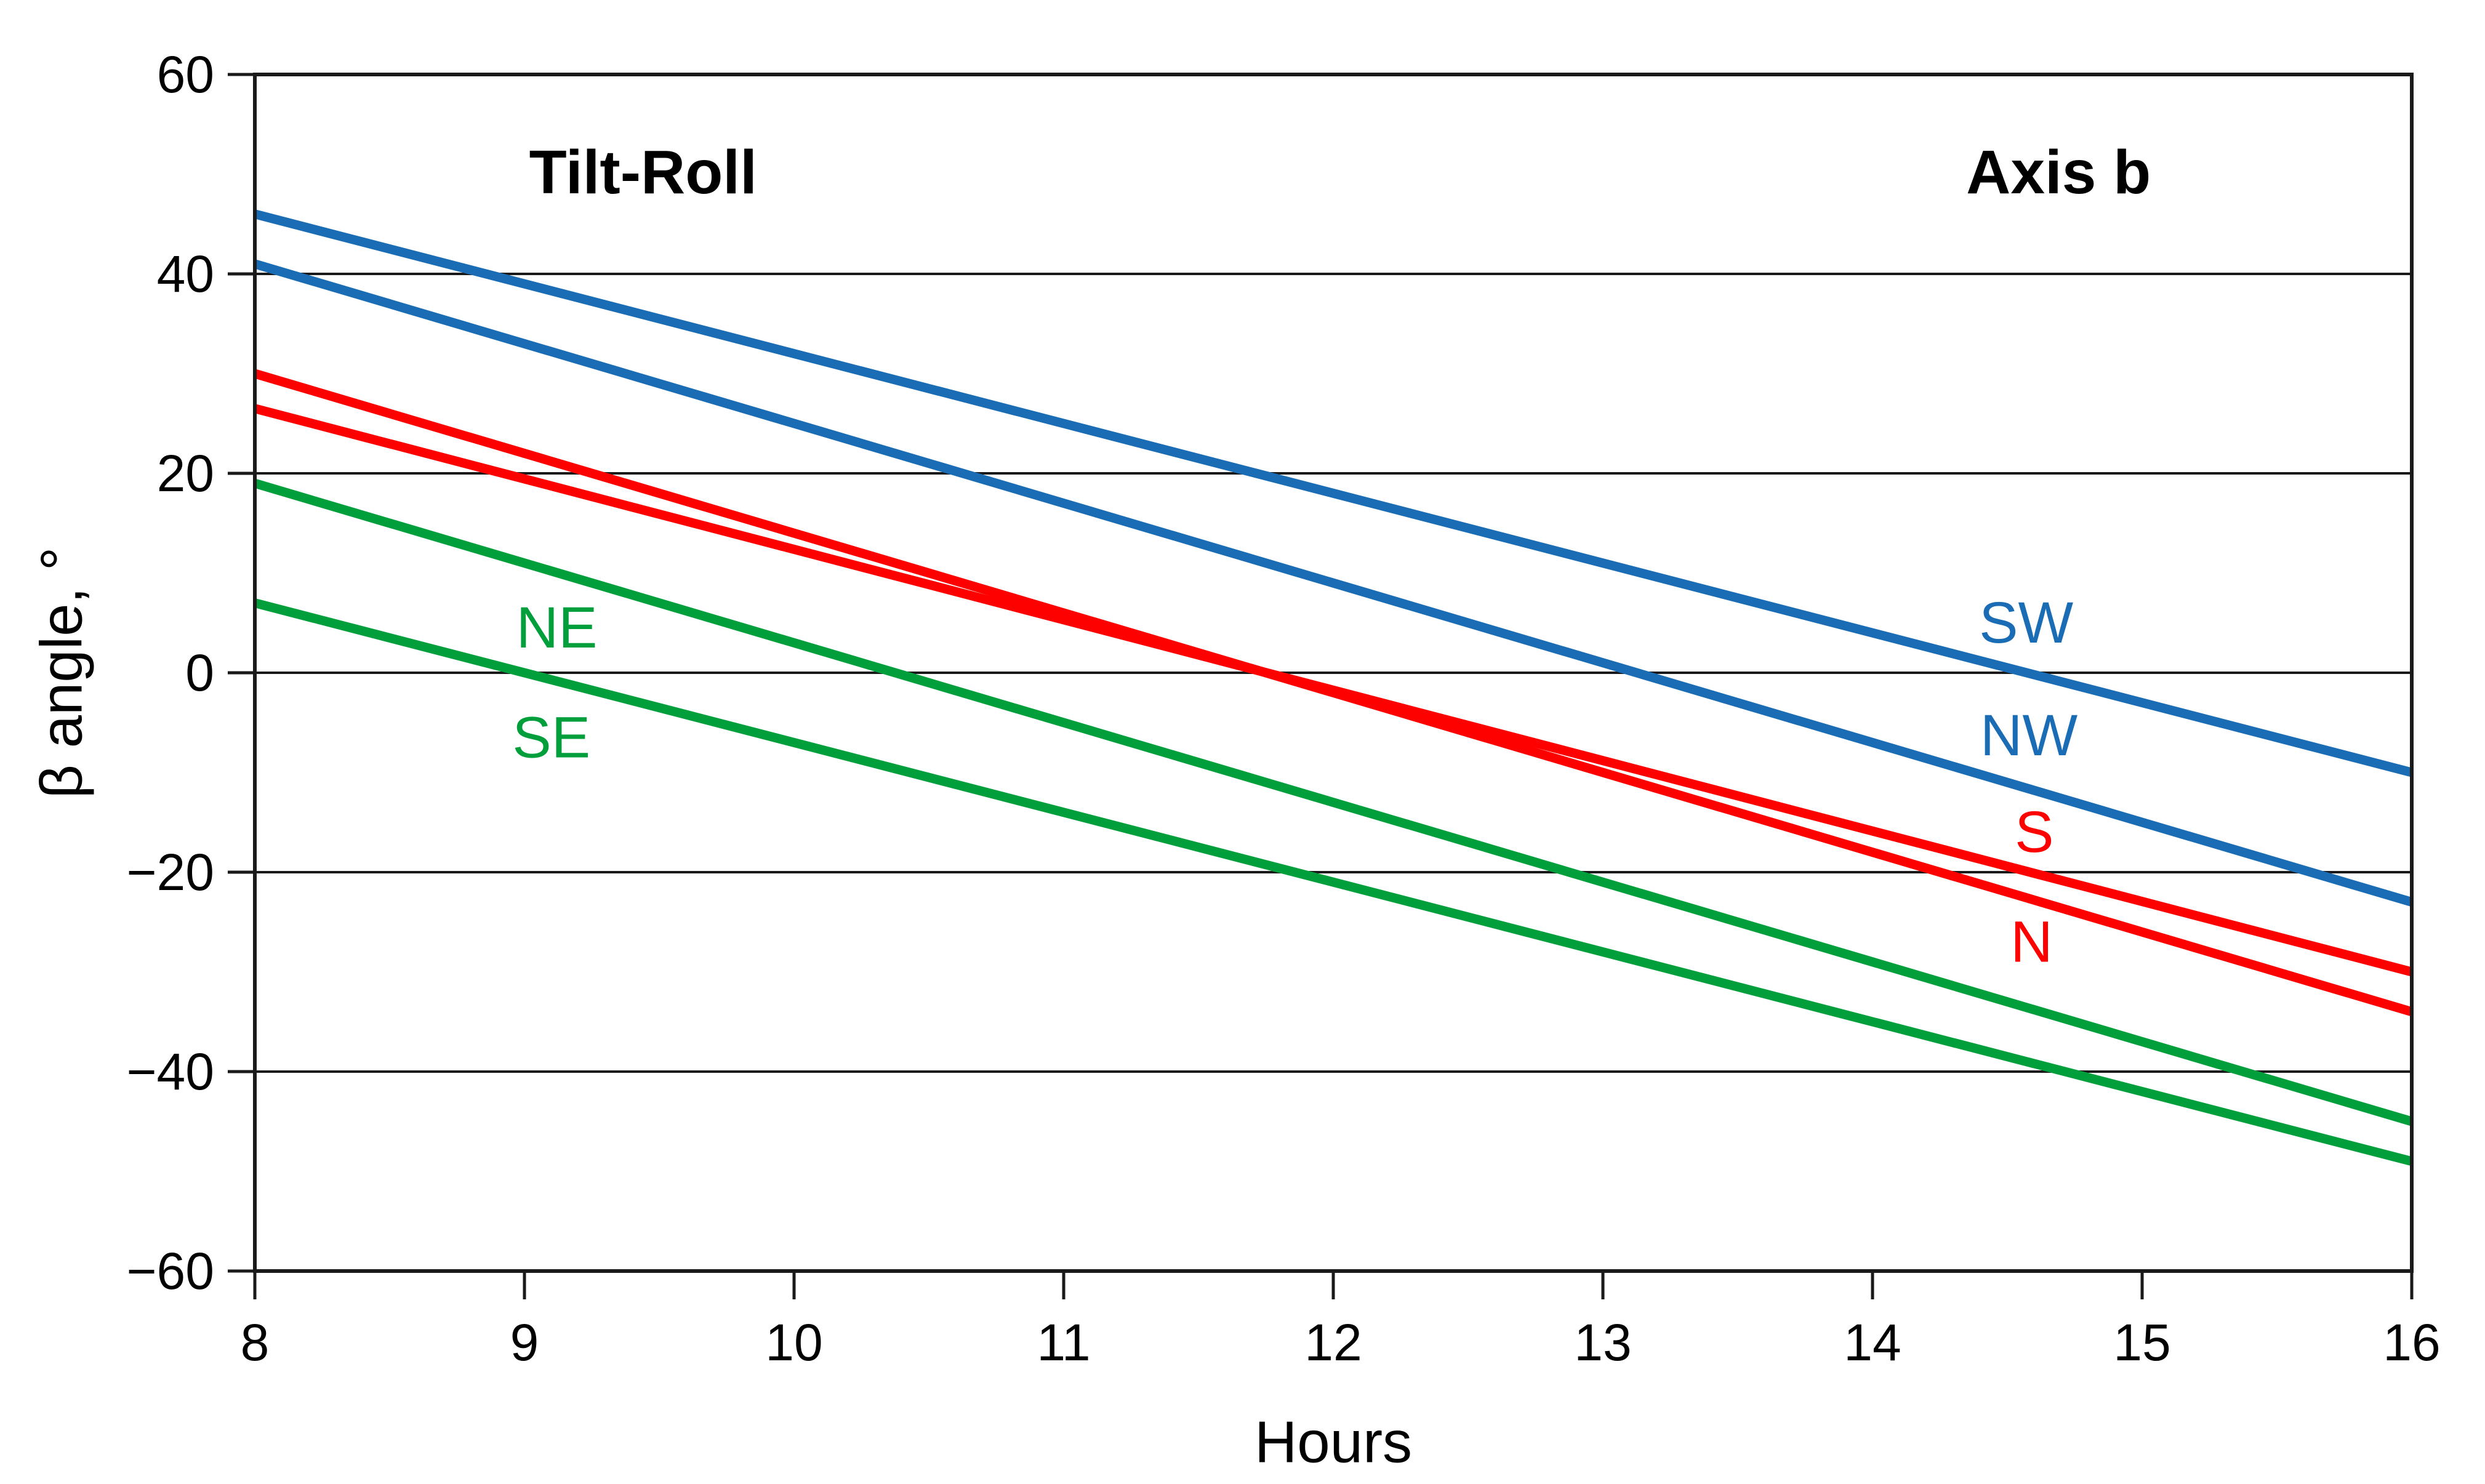 This screenshot has height=1484, width=2485. What do you see at coordinates (171, 1072) in the screenshot?
I see `y-tick-label--40: −40` at bounding box center [171, 1072].